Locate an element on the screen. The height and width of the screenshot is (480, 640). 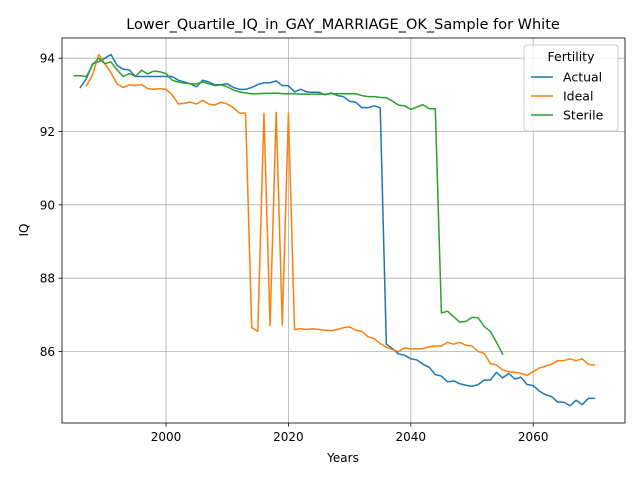
x-tick-label: 2000 is located at coordinates (166, 437).